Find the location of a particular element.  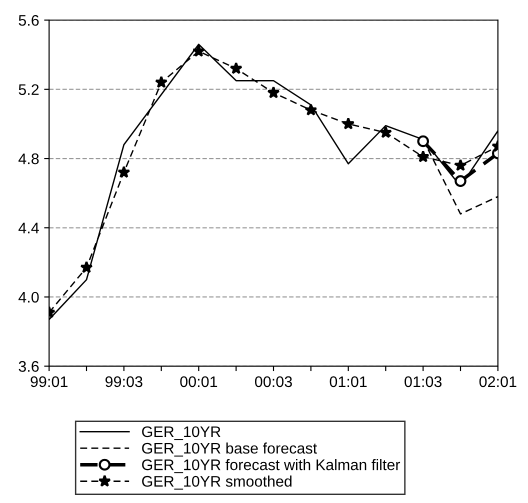

legend-label: GER_10YR smoothed is located at coordinates (217, 483).